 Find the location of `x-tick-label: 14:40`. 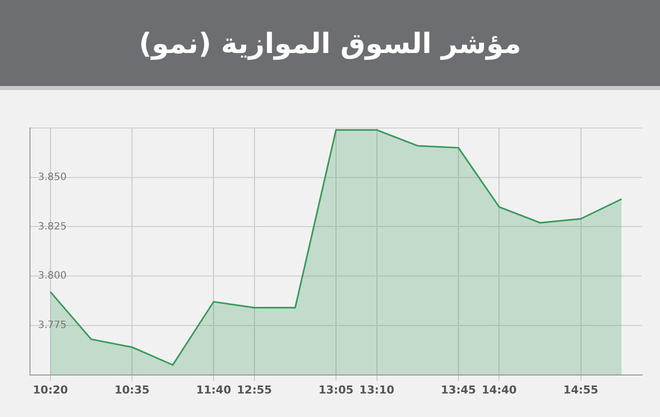

x-tick-label: 14:40 is located at coordinates (500, 389).